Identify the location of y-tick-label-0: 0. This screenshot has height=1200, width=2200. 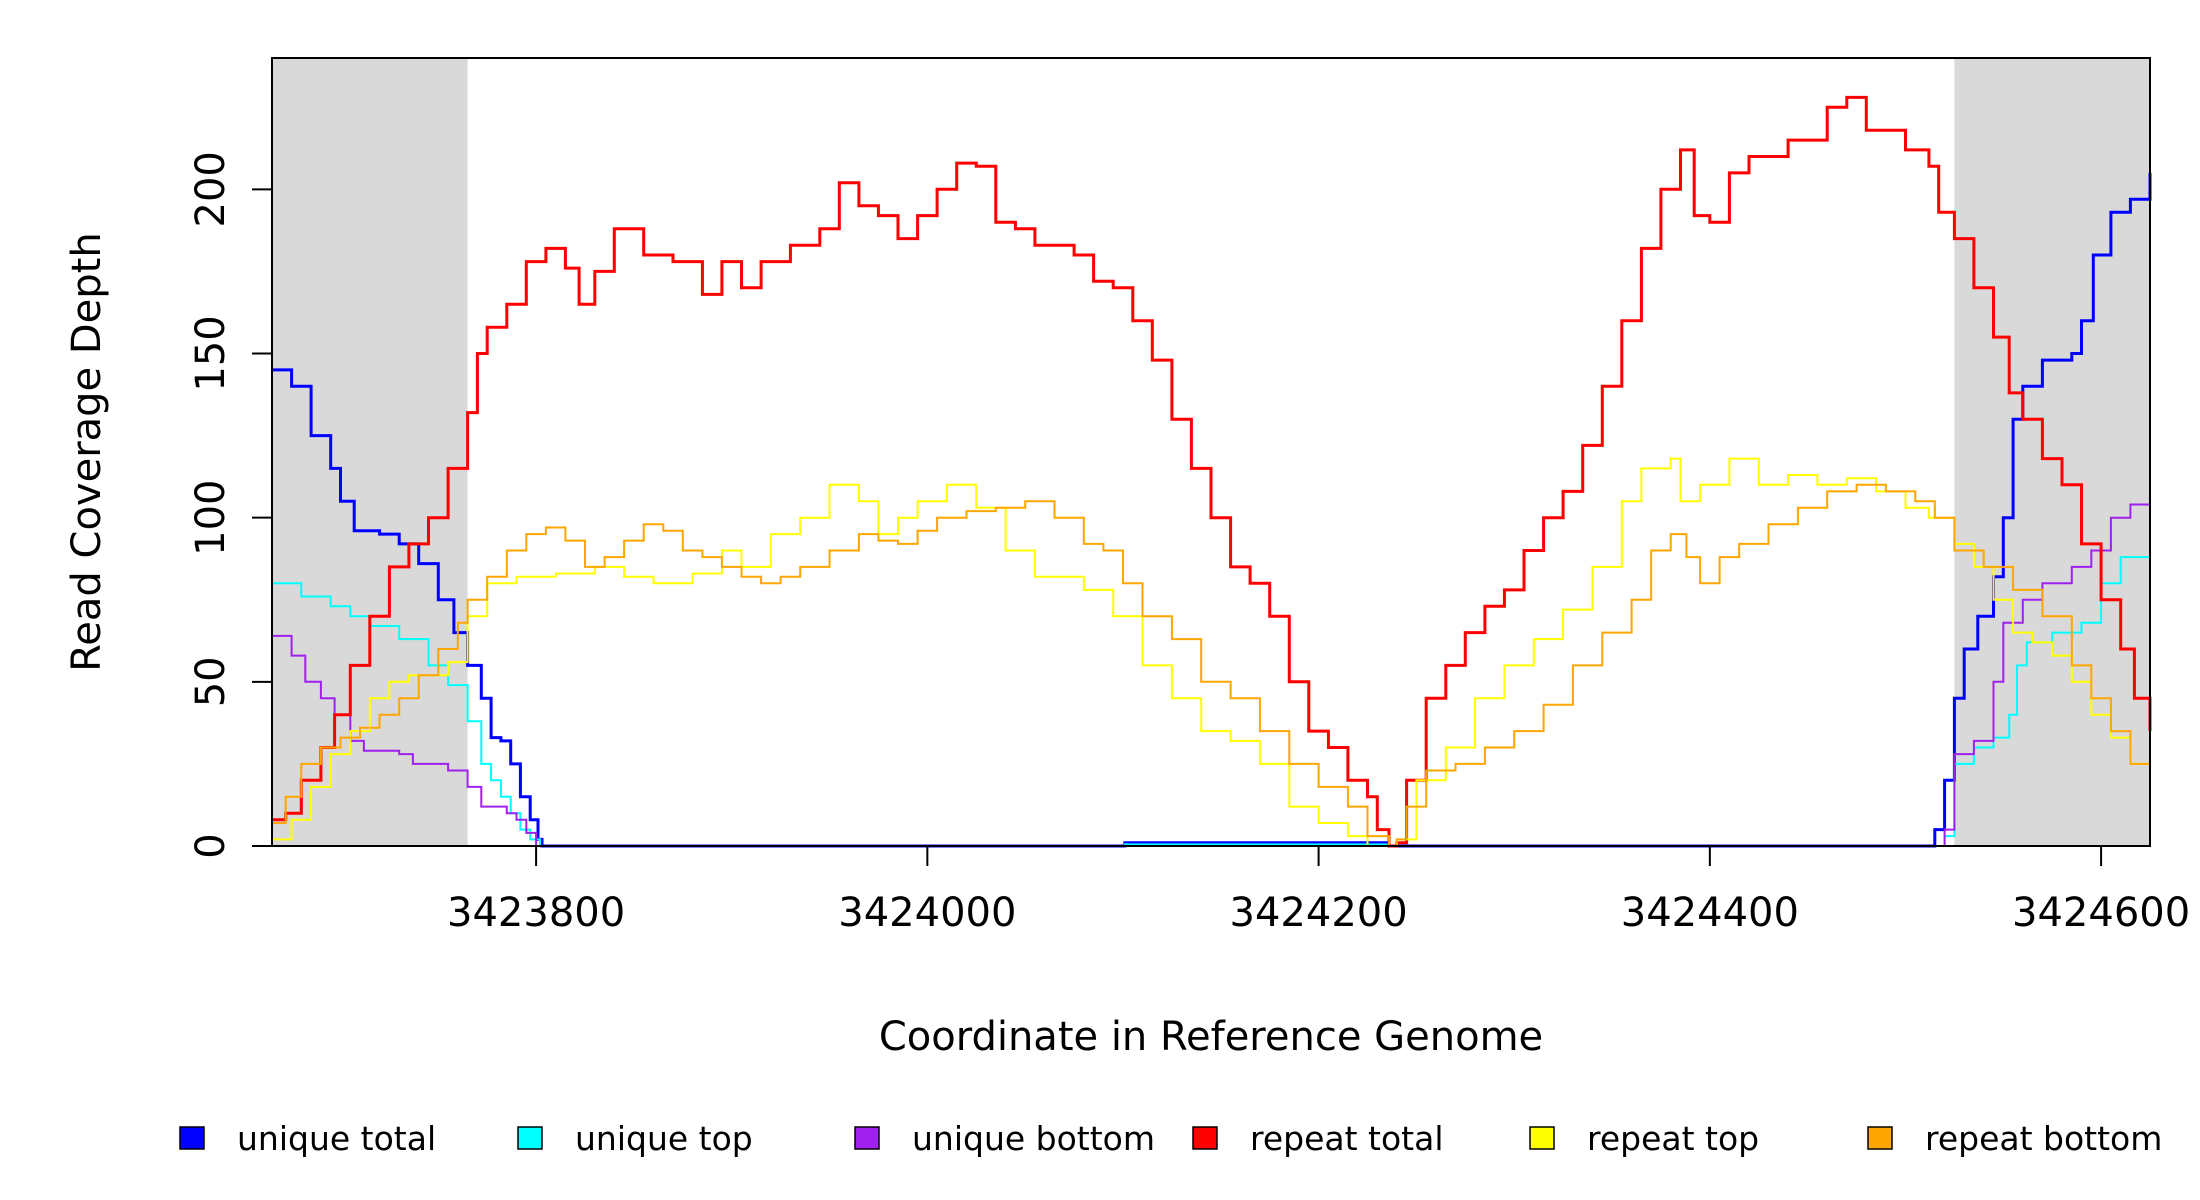
(211, 845).